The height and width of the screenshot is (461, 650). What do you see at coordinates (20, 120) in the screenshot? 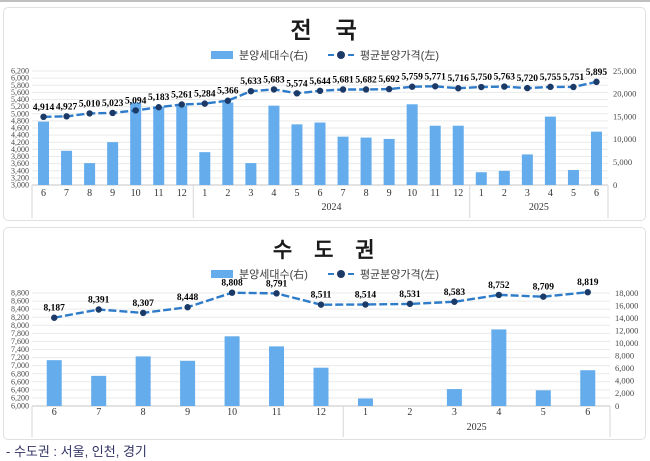
I see `svg-text: 4,800` at bounding box center [20, 120].